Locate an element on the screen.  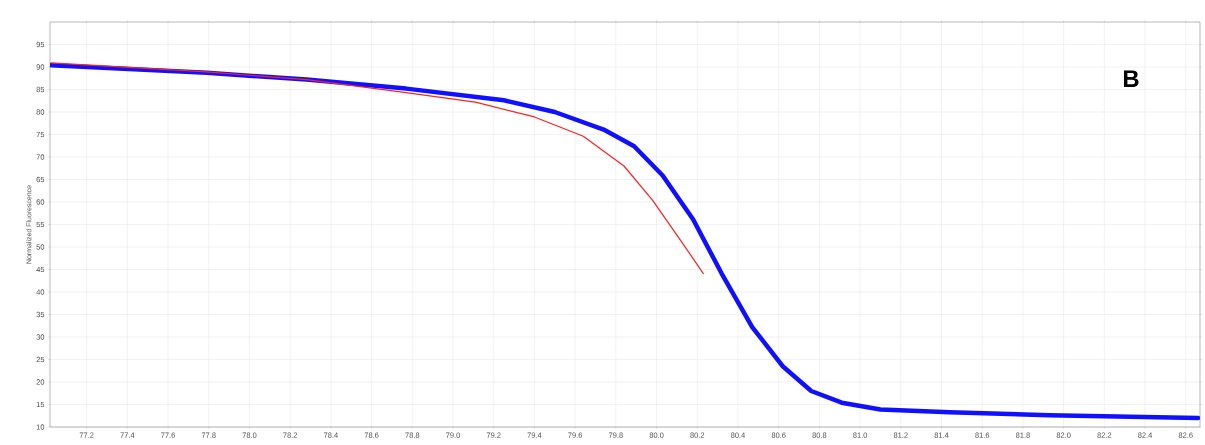
annotation: B is located at coordinates (1131, 78).